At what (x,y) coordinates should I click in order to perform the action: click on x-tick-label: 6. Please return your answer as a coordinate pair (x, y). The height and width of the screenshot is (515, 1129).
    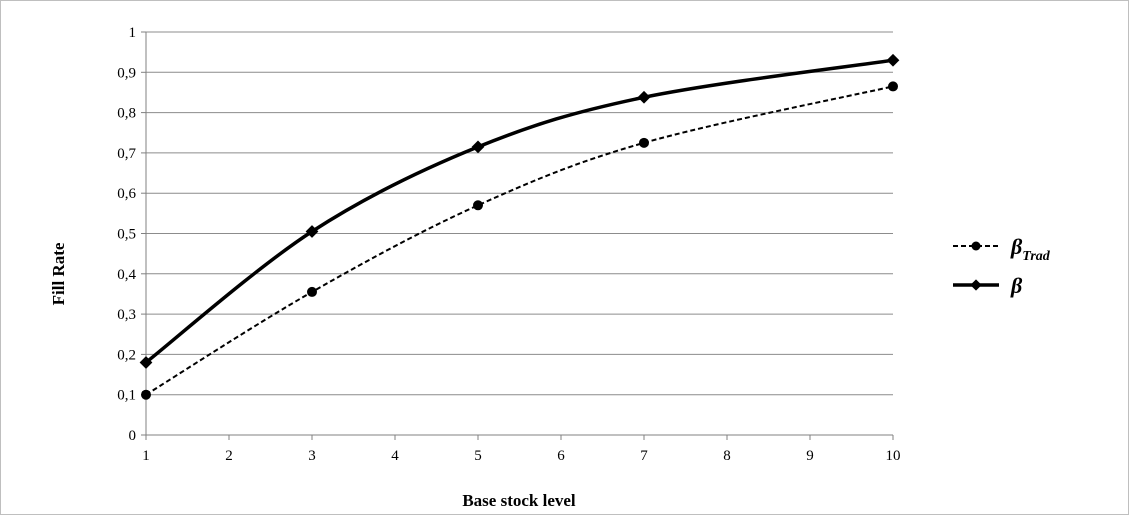
    Looking at the image, I should click on (561, 456).